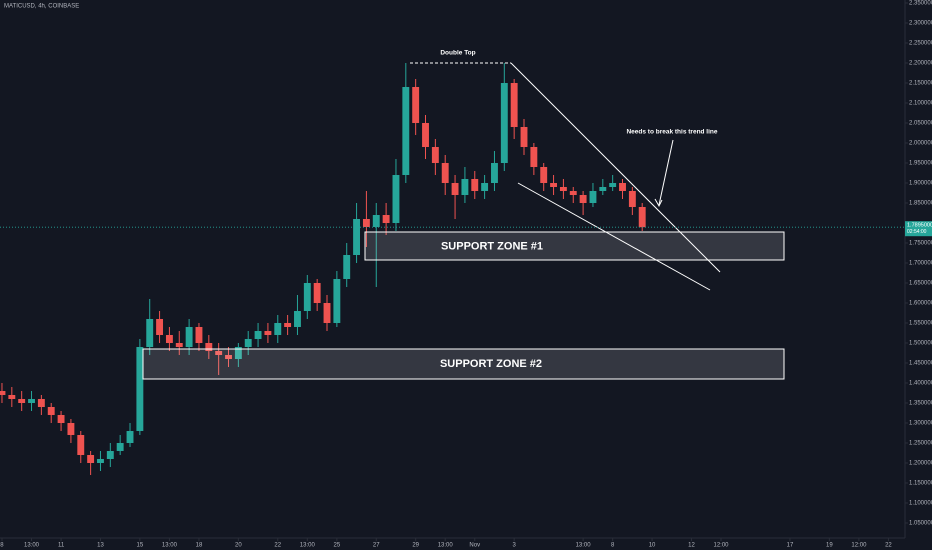 This screenshot has width=932, height=550. Describe the element at coordinates (920, 64) in the screenshot. I see `y-tick-label: 2.20000000` at that location.